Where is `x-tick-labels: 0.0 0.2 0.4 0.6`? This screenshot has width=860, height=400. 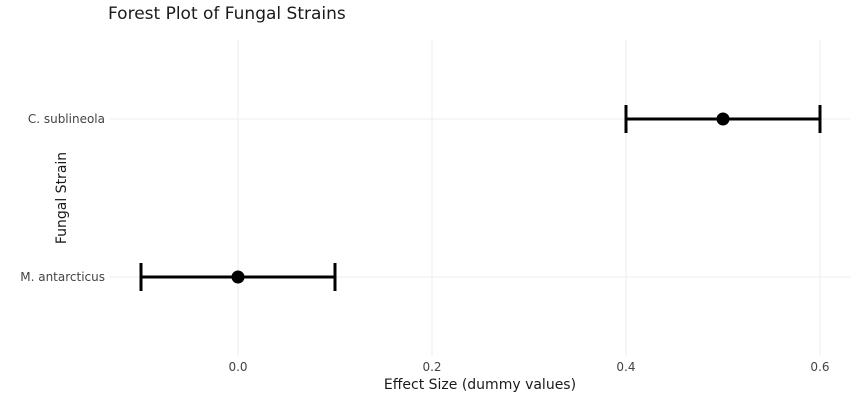 x-tick-labels: 0.0 0.2 0.4 0.6 is located at coordinates (480, 368).